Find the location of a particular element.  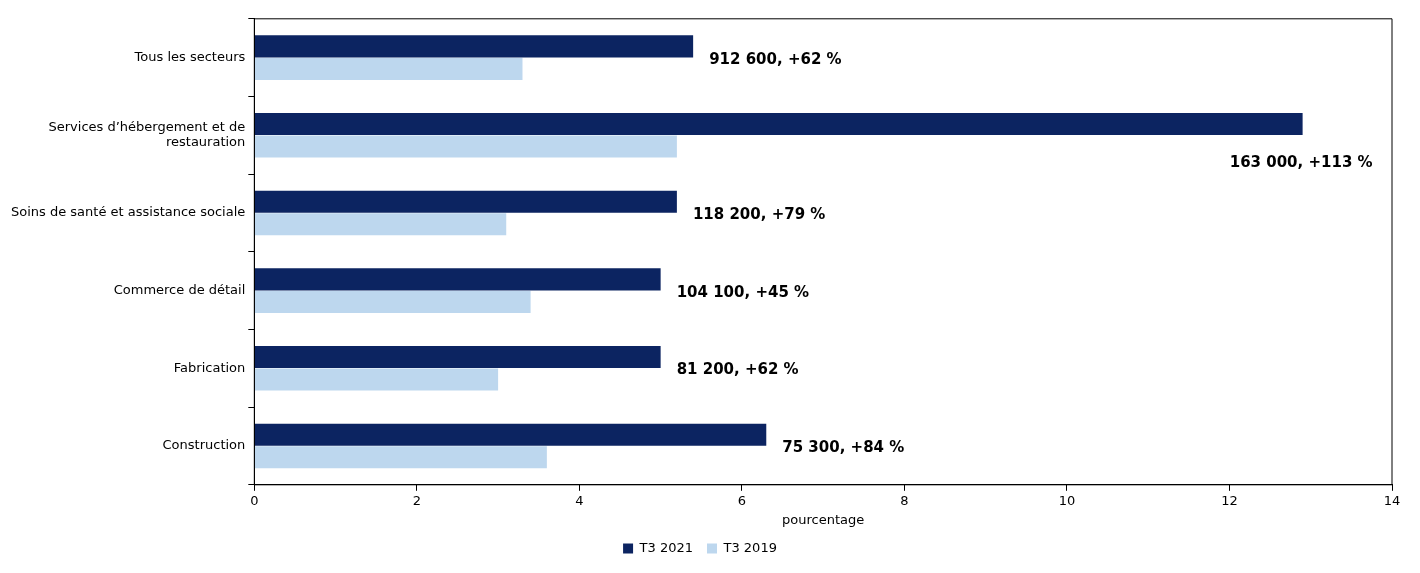

x-axis-title: pourcentage is located at coordinates (823, 519).